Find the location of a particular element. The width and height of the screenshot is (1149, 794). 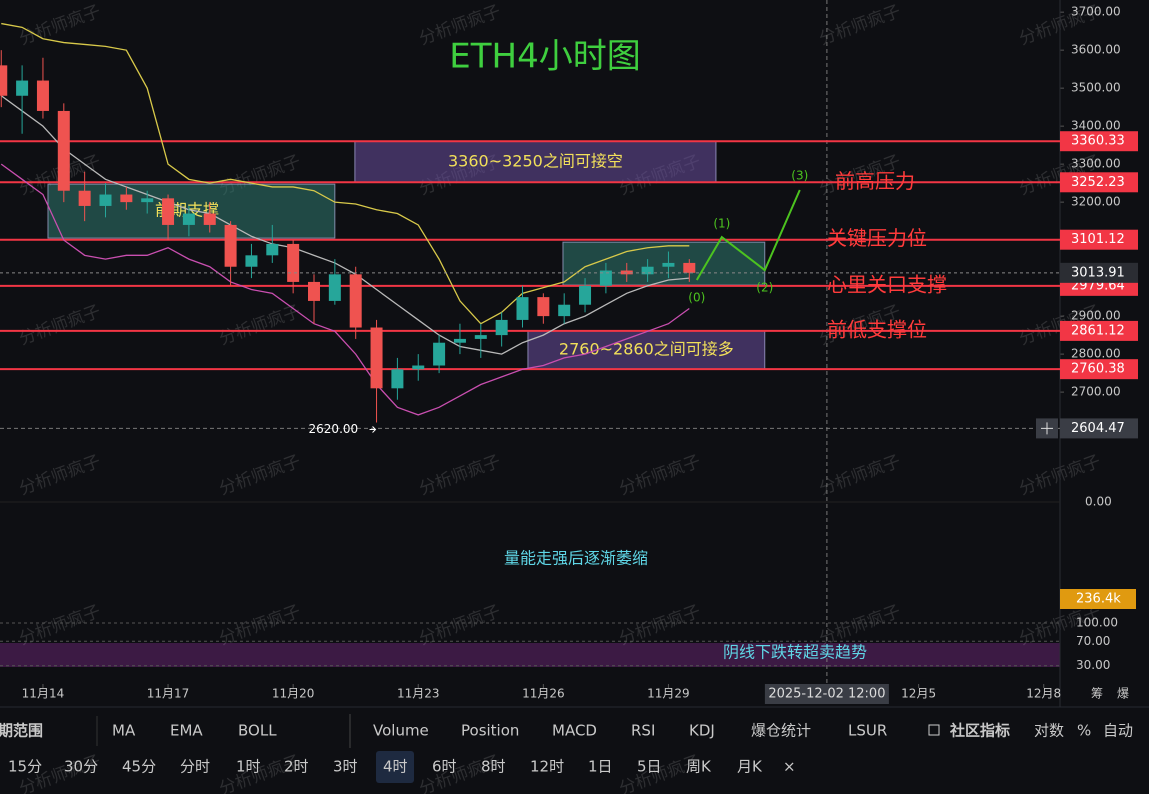

interval-highlight is located at coordinates (395, 767).